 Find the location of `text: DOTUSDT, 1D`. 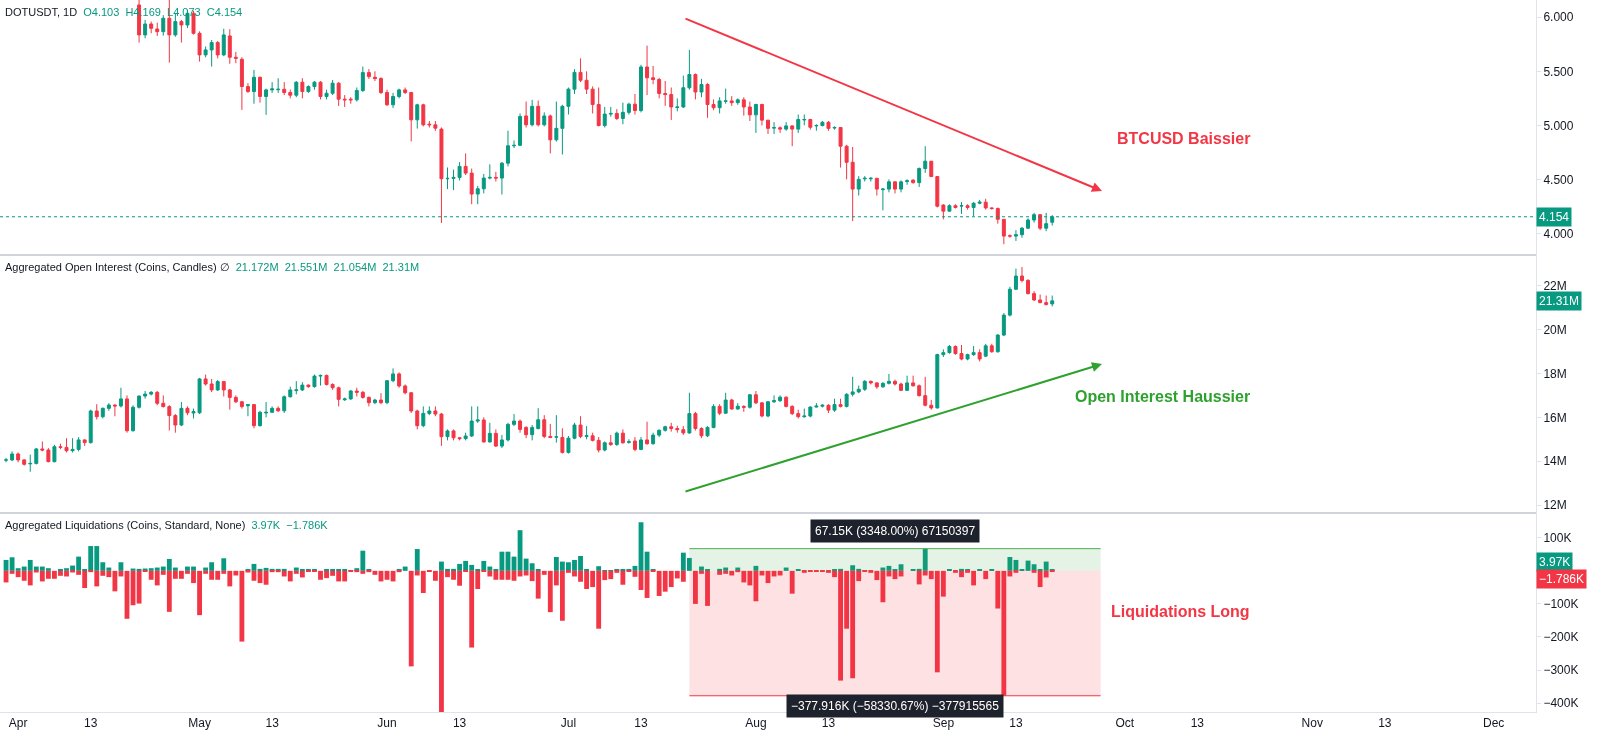

text: DOTUSDT, 1D is located at coordinates (41, 12).